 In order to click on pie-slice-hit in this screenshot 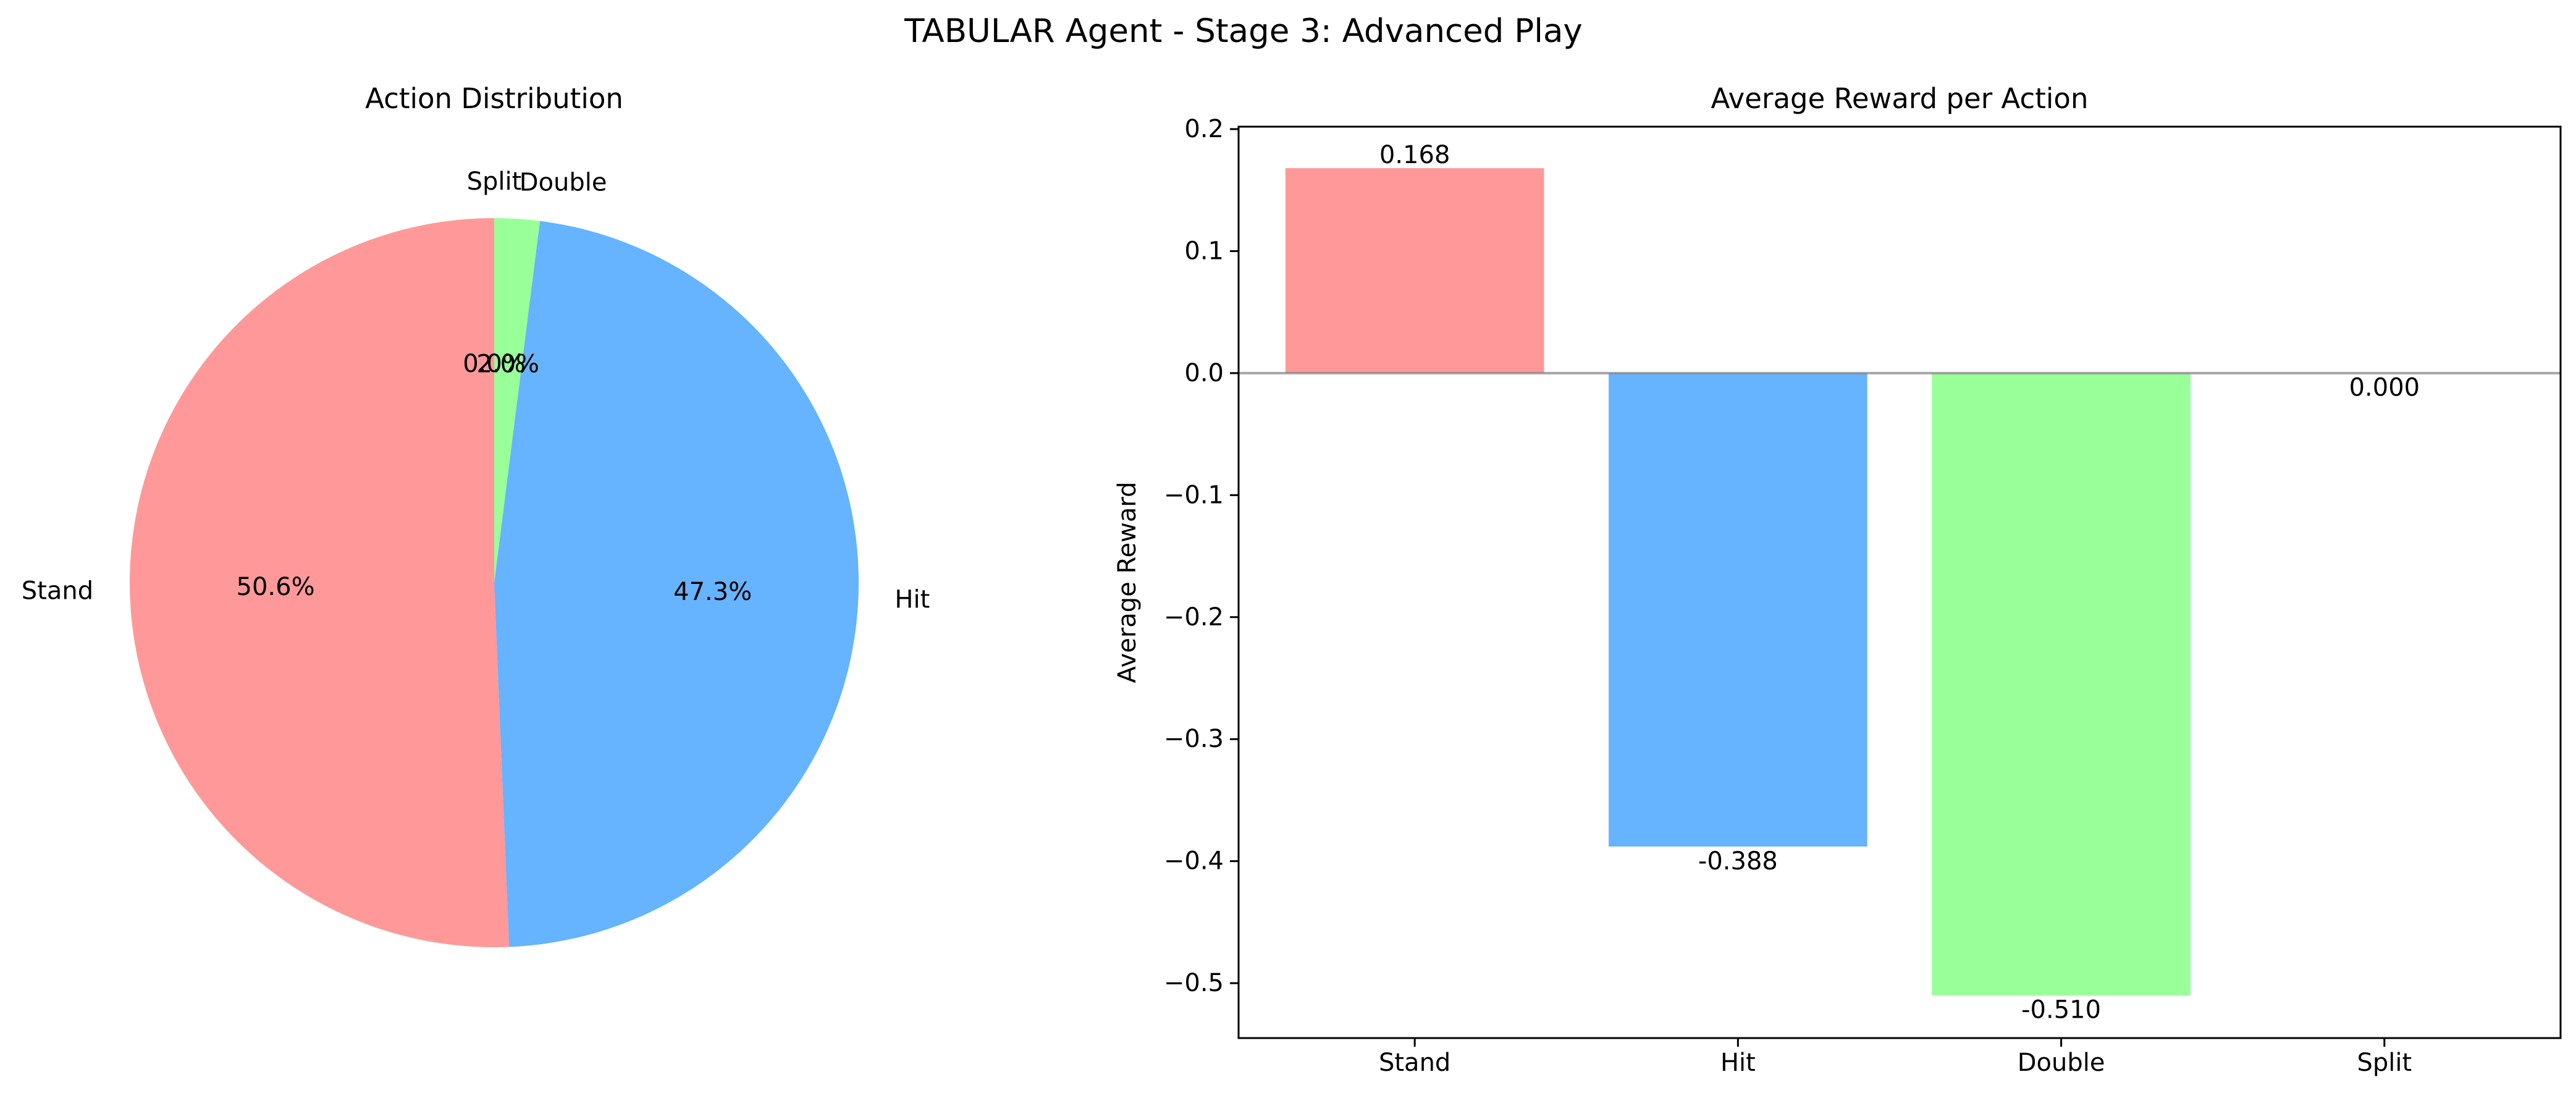, I will do `click(676, 584)`.